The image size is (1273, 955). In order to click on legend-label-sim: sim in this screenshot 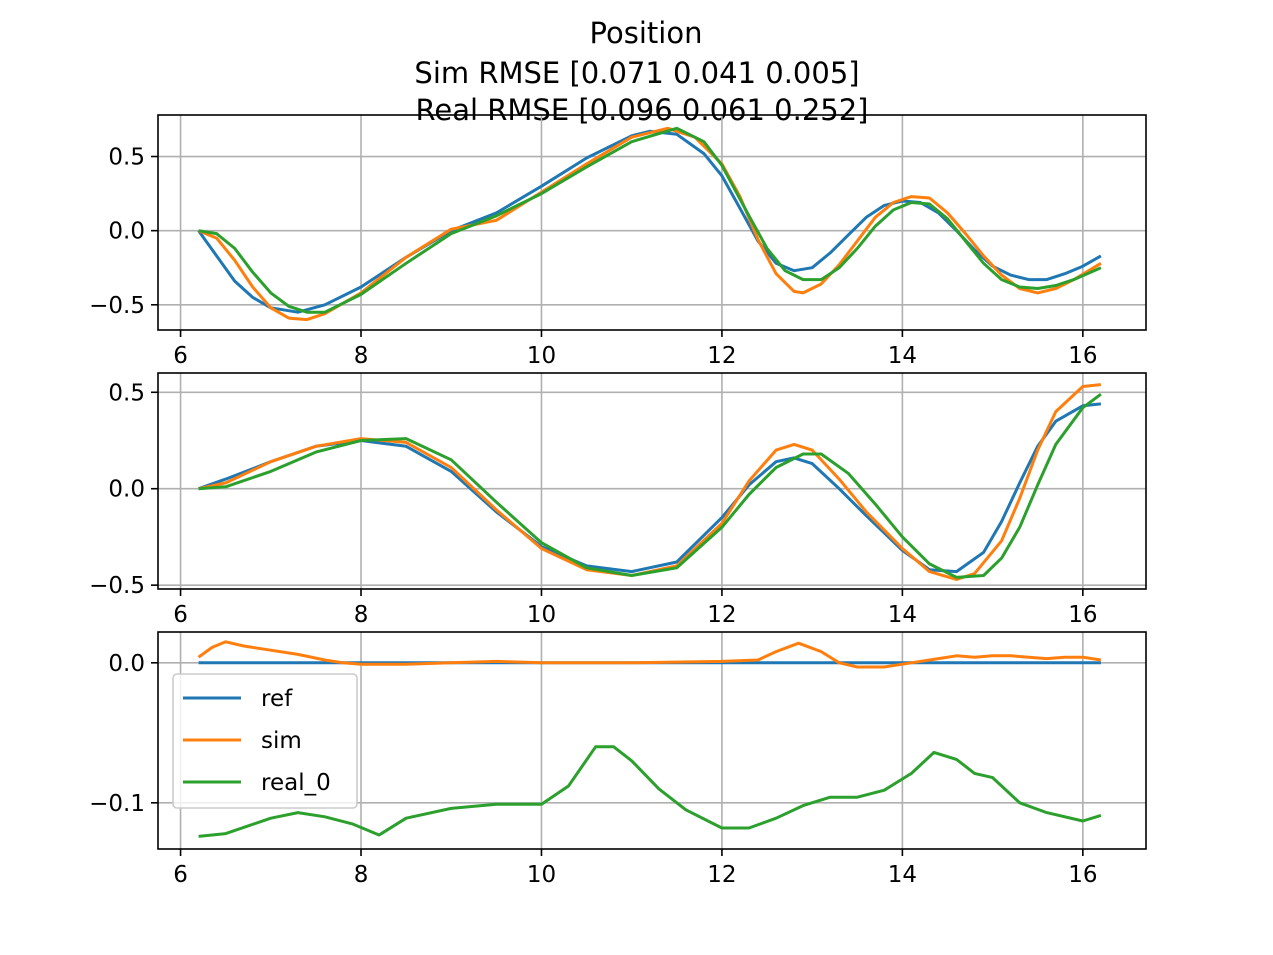, I will do `click(281, 741)`.